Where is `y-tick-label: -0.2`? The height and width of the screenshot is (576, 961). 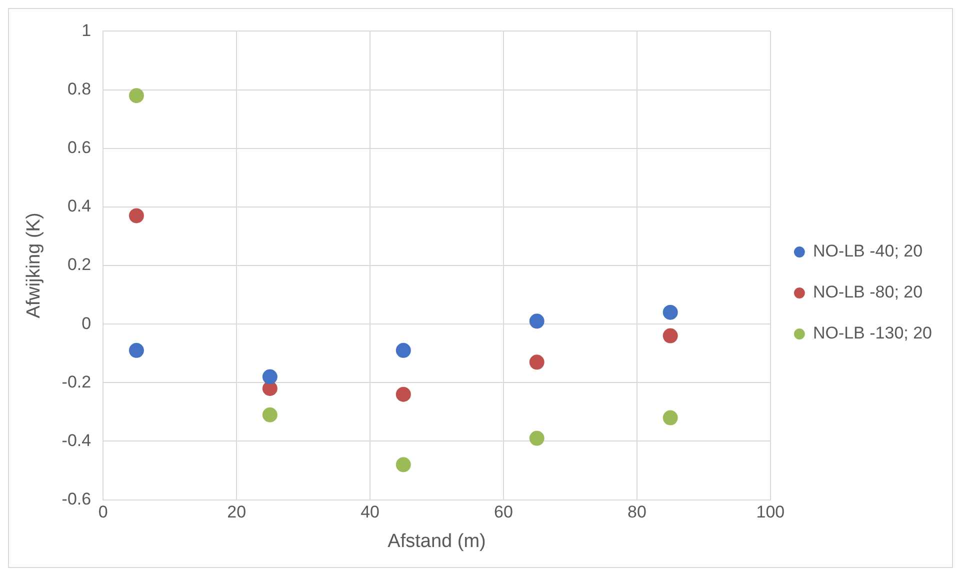
y-tick-label: -0.2 is located at coordinates (77, 382).